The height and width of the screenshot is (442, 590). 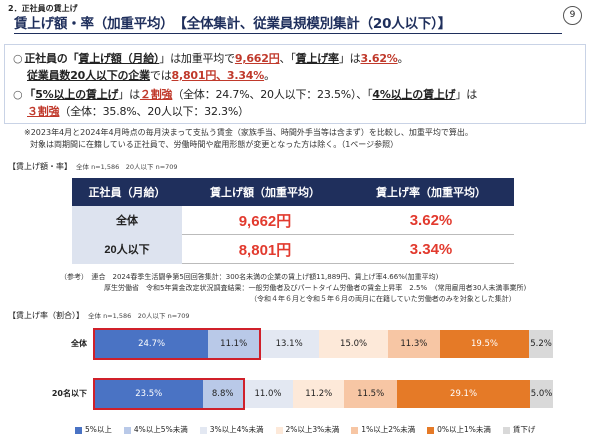 I want to click on bar-segment: 5.0%, so click(x=541, y=394).